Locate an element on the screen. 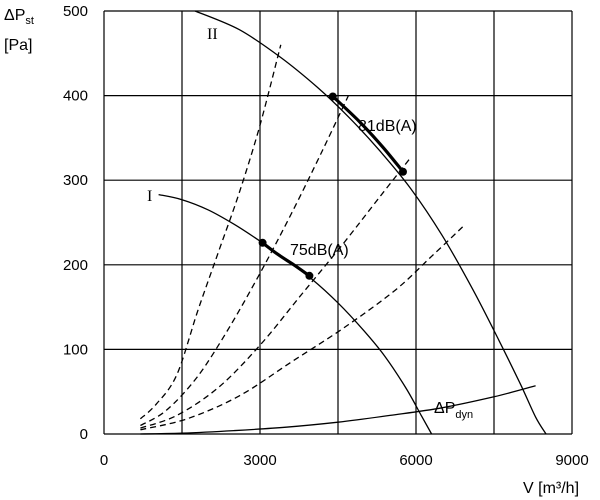 This screenshot has height=500, width=600. x-axis-label: V [m³/h] is located at coordinates (551, 488).